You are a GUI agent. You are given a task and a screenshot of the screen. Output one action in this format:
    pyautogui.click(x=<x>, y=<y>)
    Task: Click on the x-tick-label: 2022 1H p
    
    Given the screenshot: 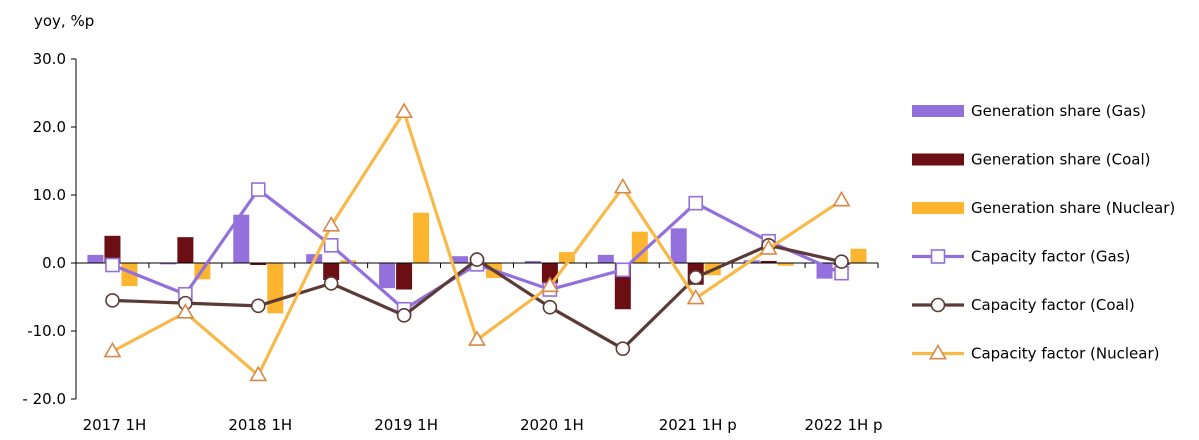 What is the action you would take?
    pyautogui.click(x=844, y=425)
    